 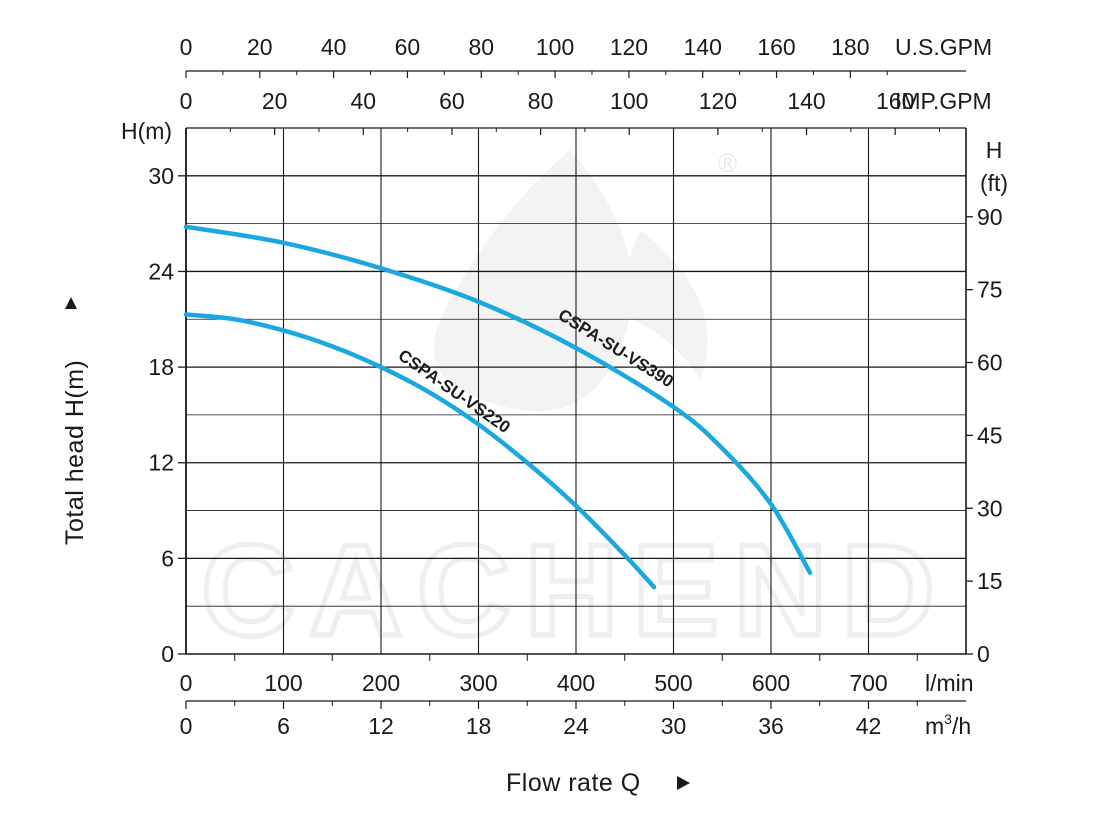 What do you see at coordinates (806, 101) in the screenshot?
I see `x-impgpm-tick-label: 140` at bounding box center [806, 101].